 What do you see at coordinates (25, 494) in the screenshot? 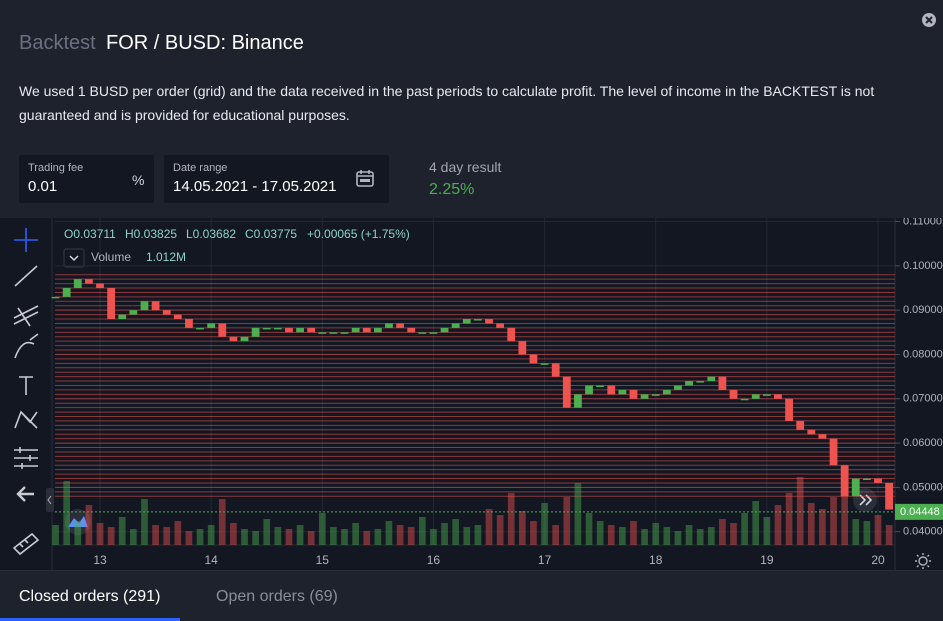
I see `back-tool` at bounding box center [25, 494].